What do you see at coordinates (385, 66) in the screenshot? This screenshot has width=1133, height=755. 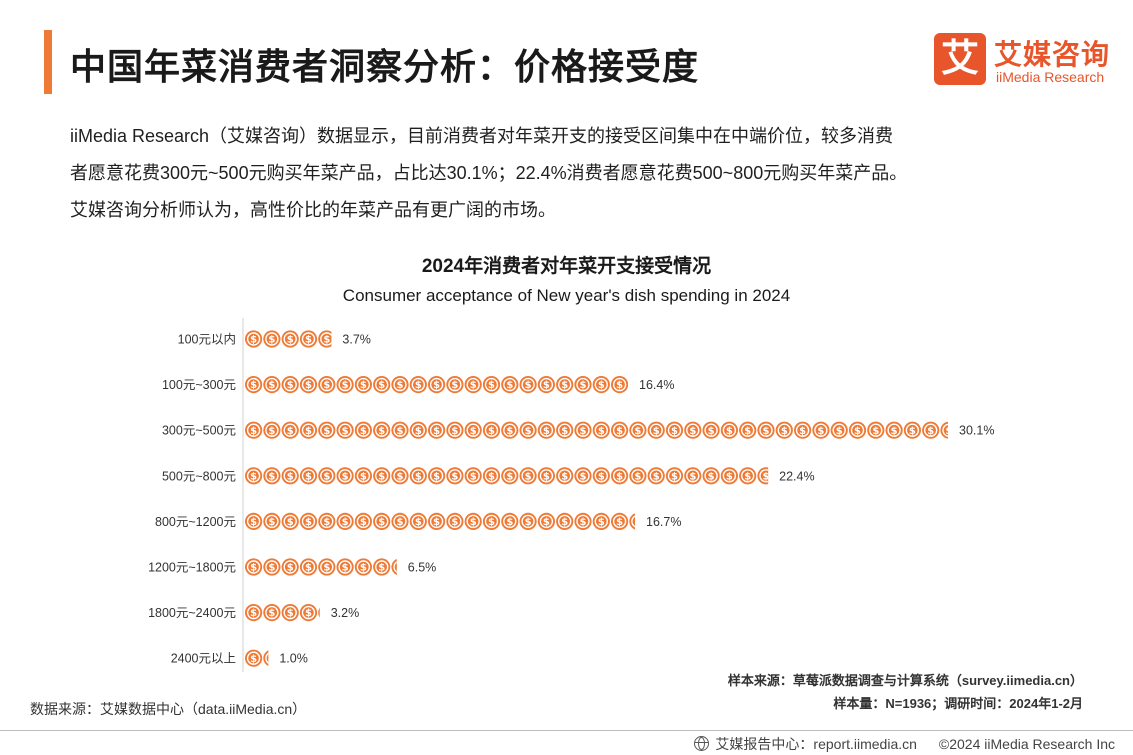 I see `page-title: 中国年菜消费者洞察分析：价格接受度` at bounding box center [385, 66].